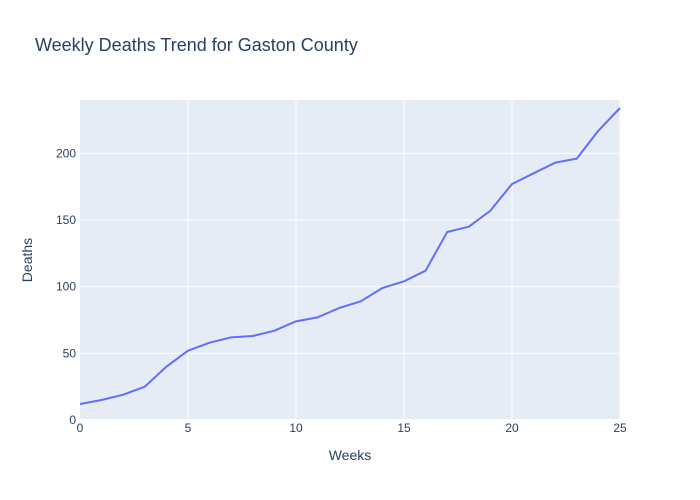 This screenshot has height=500, width=700. I want to click on y-tick-label: 150, so click(66, 220).